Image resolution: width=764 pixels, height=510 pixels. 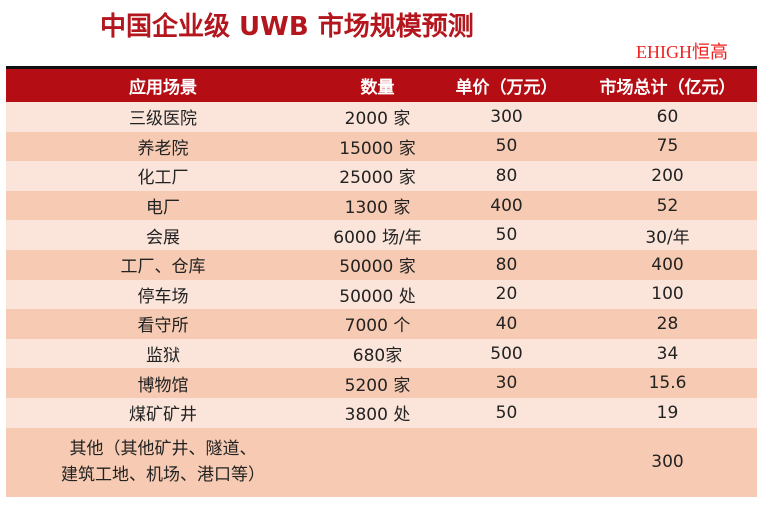 I want to click on cell-total: 60, so click(x=667, y=116).